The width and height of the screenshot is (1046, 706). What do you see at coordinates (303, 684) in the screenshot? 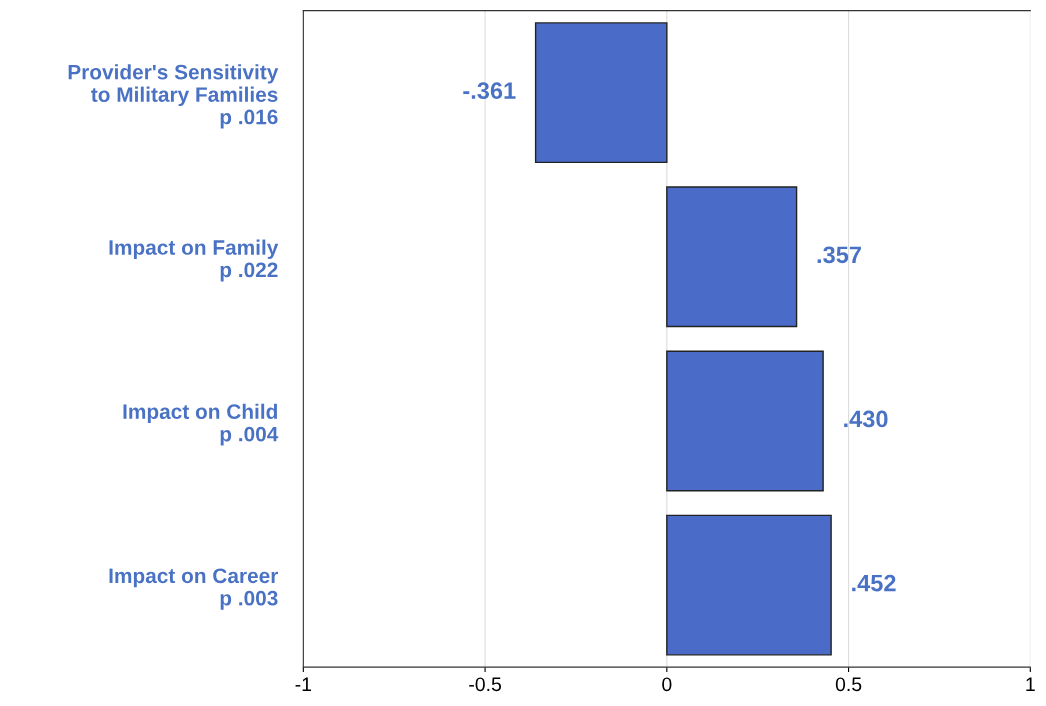
I see `x-tick-label: -1` at bounding box center [303, 684].